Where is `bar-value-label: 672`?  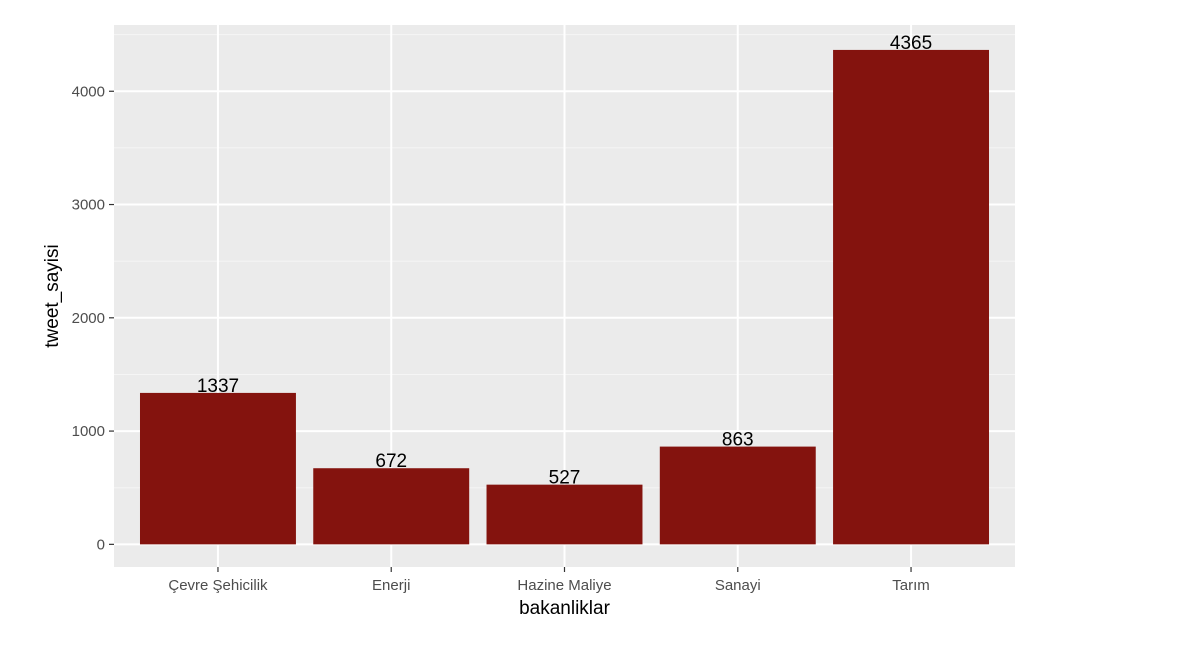
bar-value-label: 672 is located at coordinates (391, 461).